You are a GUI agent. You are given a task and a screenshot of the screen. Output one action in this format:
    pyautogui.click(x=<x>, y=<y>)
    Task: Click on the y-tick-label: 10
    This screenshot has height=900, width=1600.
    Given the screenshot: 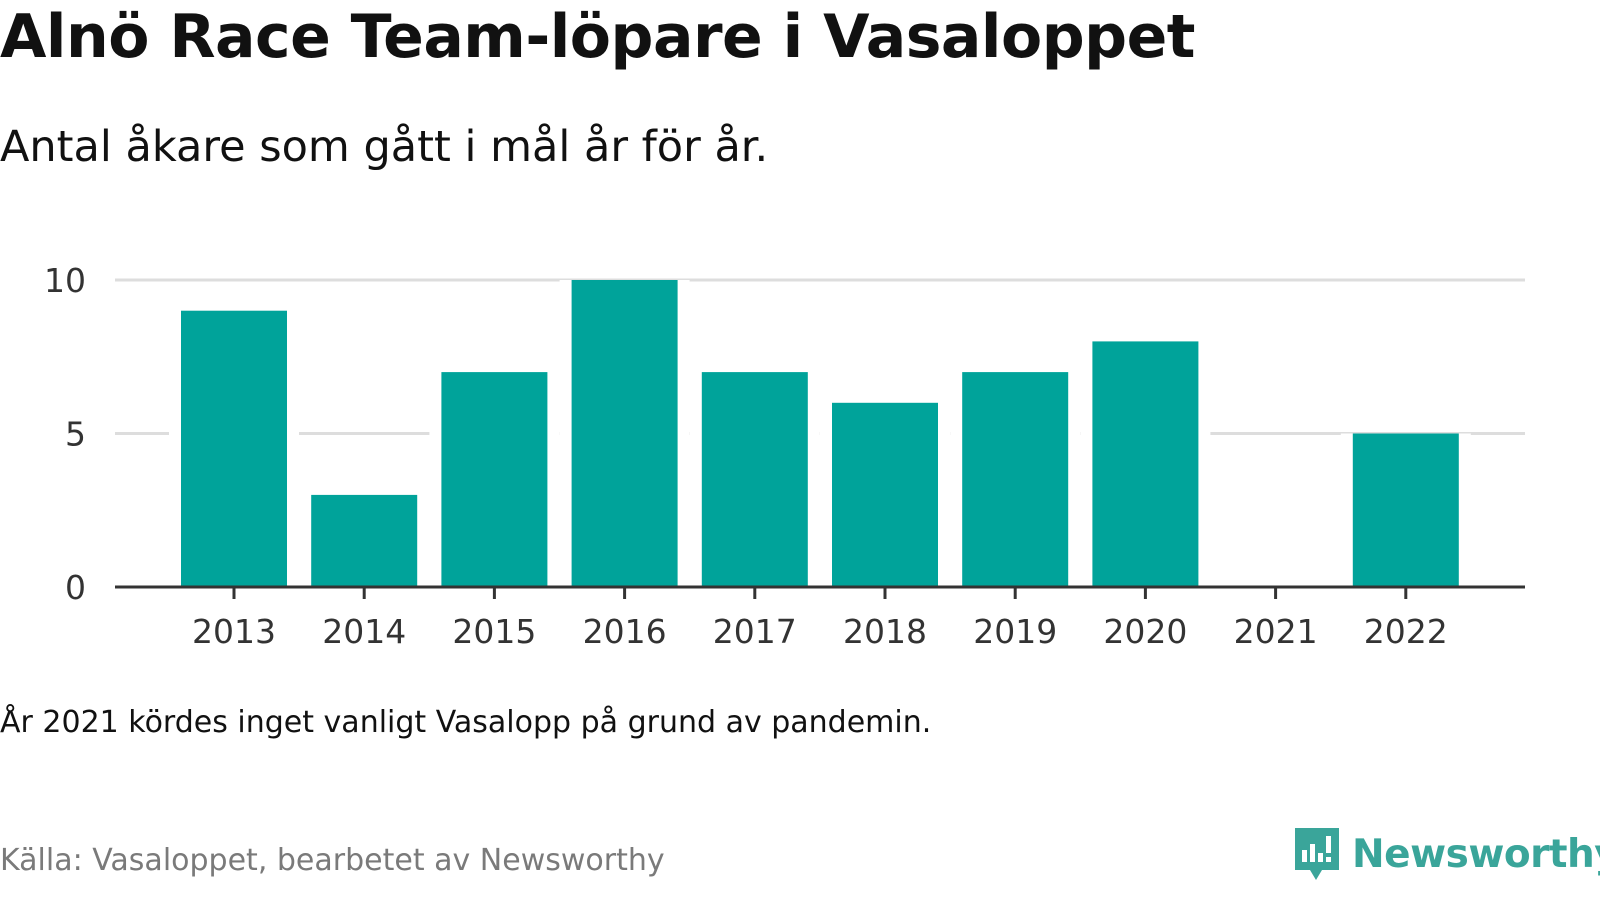 What is the action you would take?
    pyautogui.click(x=65, y=280)
    